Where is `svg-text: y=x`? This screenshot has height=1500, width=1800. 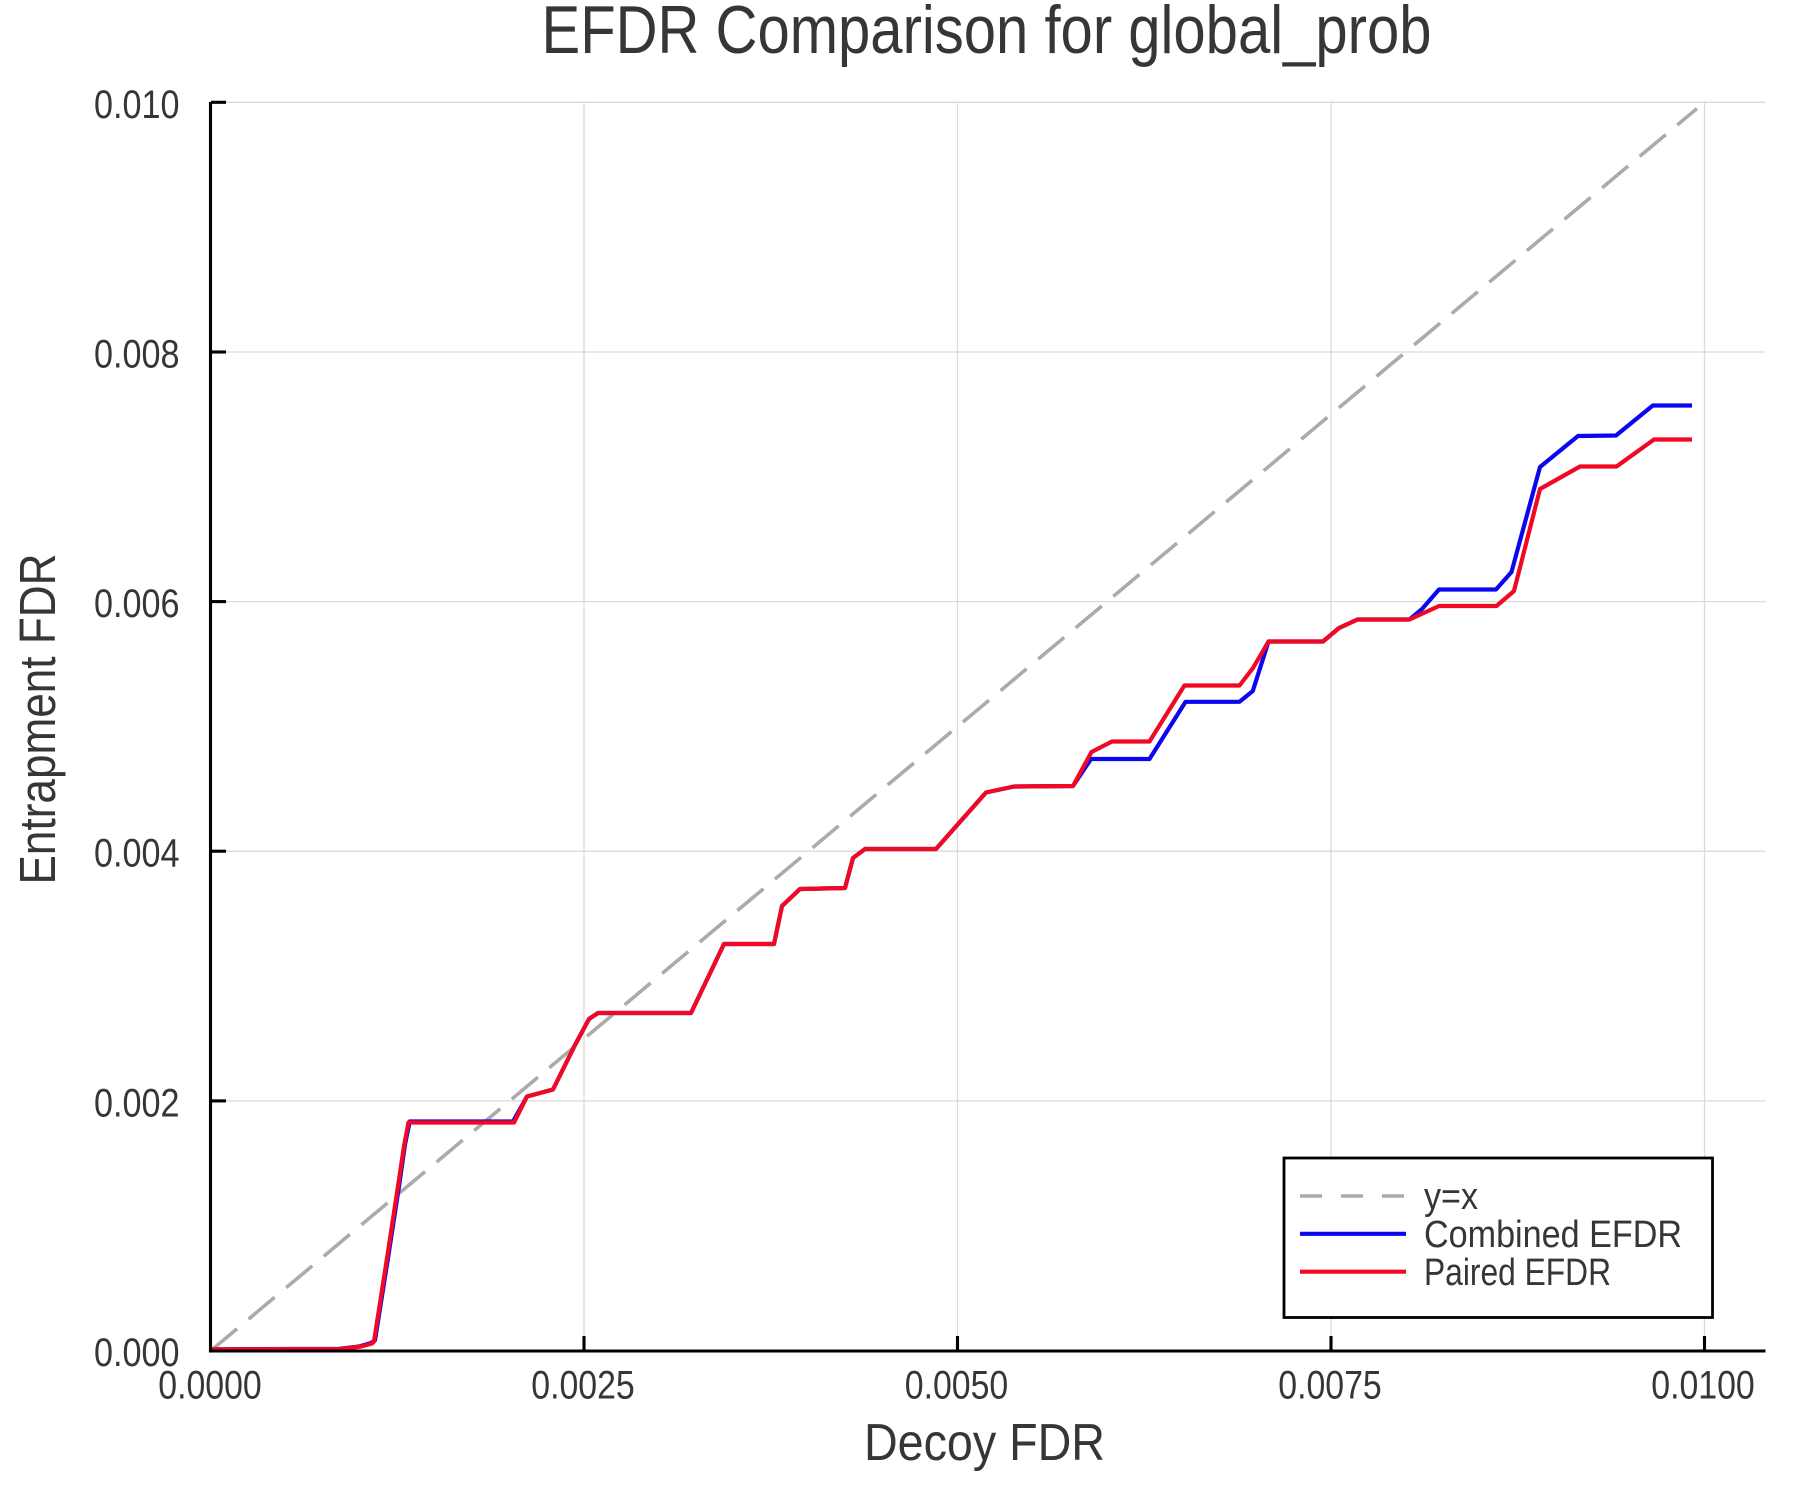
svg-text: y=x is located at coordinates (1451, 1196).